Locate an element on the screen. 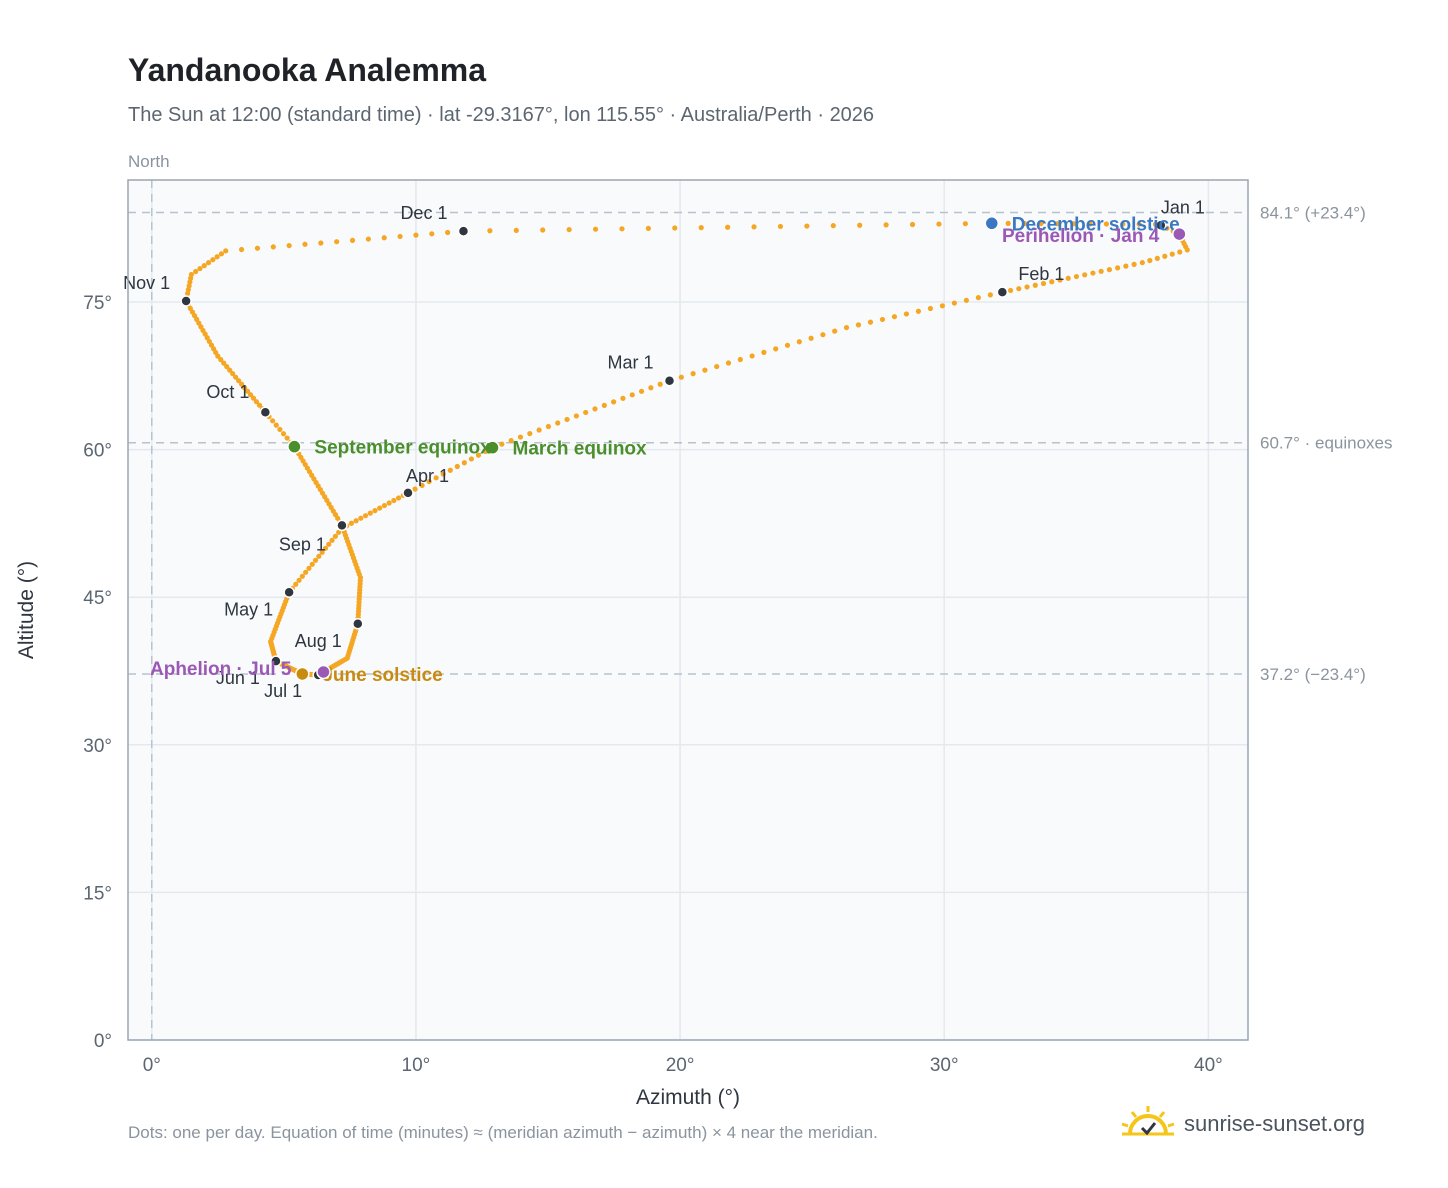 This screenshot has height=1188, width=1448. month-label: Mar 1 is located at coordinates (630, 363).